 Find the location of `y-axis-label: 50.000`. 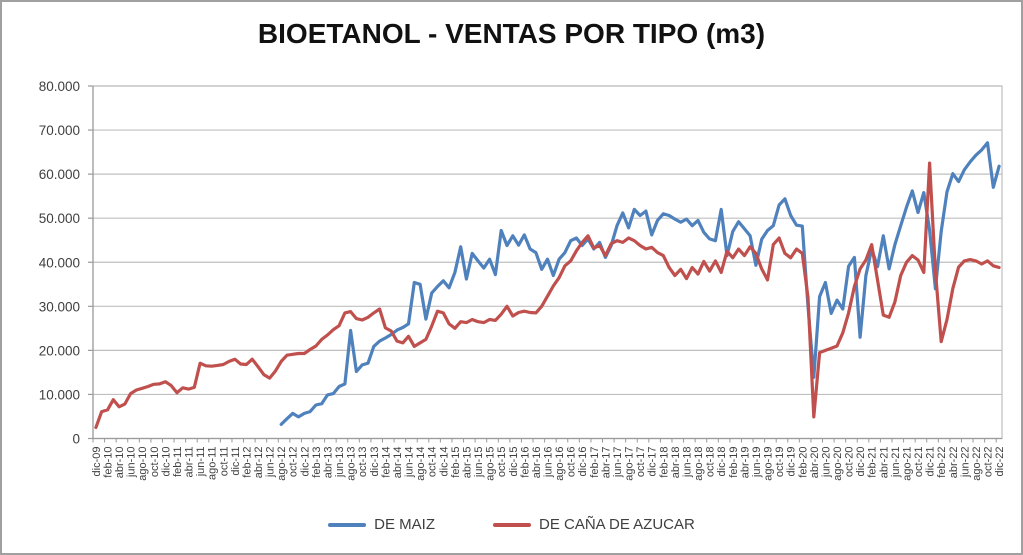

y-axis-label: 50.000 is located at coordinates (59, 218).